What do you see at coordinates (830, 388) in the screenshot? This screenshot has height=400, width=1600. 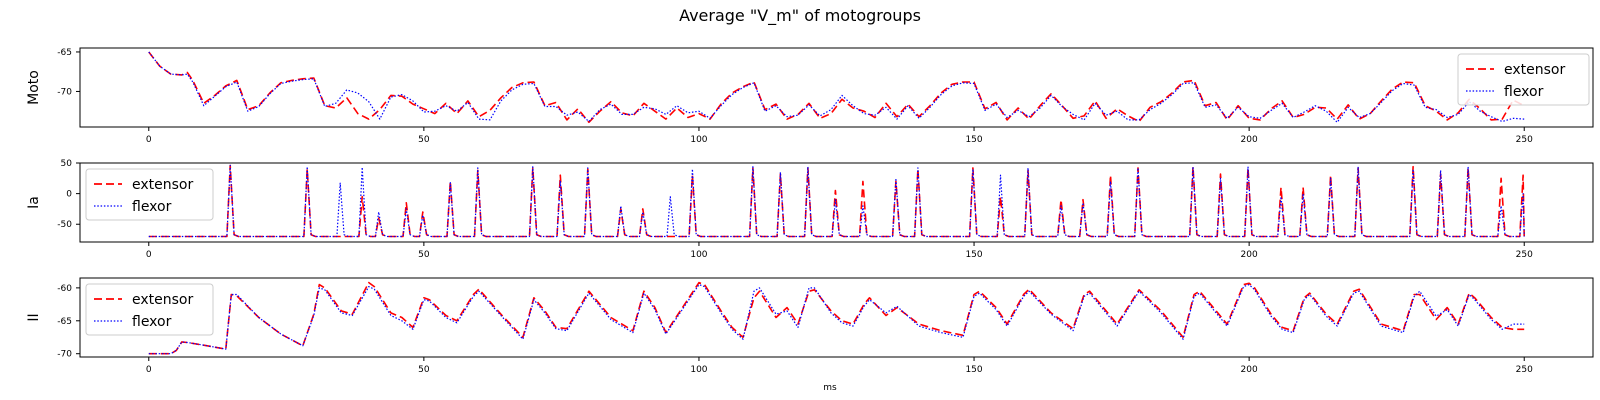 I see `x-axis-label: ms` at bounding box center [830, 388].